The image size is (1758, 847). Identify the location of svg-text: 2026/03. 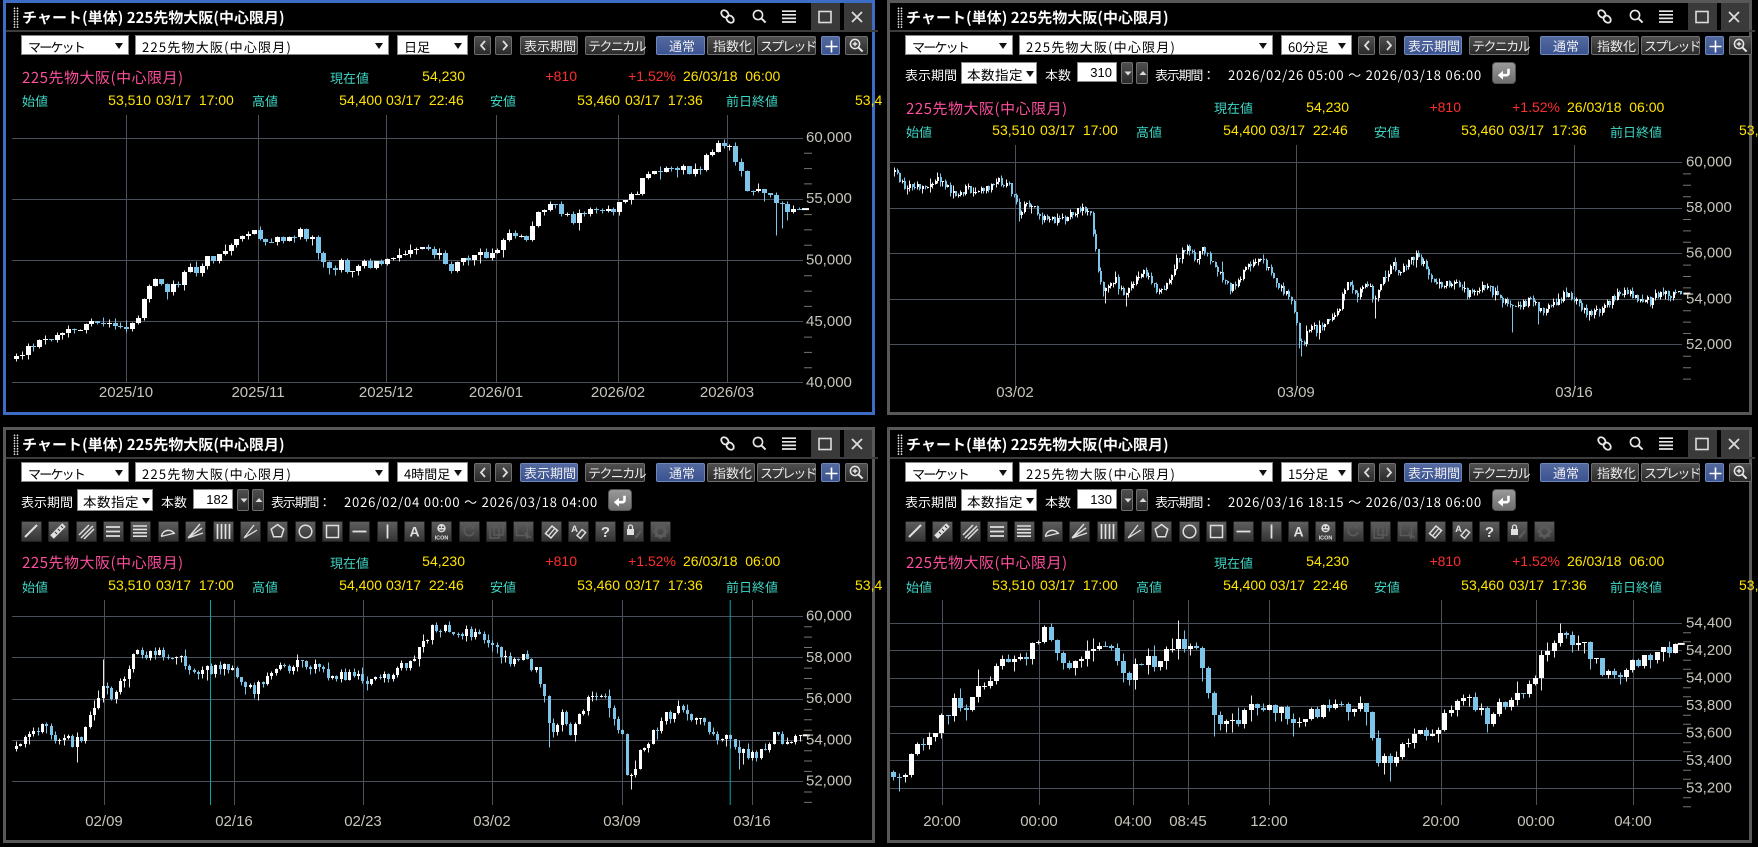
(727, 392).